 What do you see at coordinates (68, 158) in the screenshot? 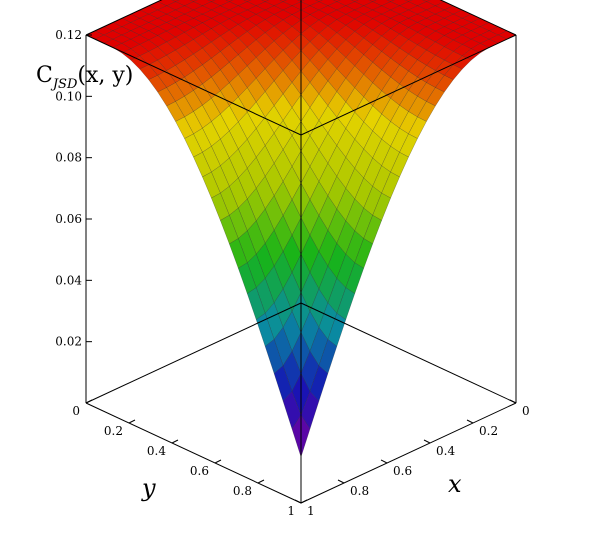
I see `z-tick-label: 0.08` at bounding box center [68, 158].